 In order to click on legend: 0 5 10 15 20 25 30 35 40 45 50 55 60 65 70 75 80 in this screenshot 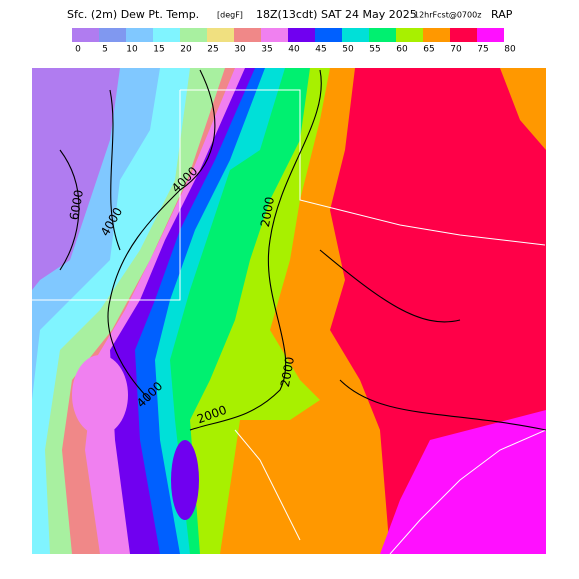, I will do `click(294, 41)`.